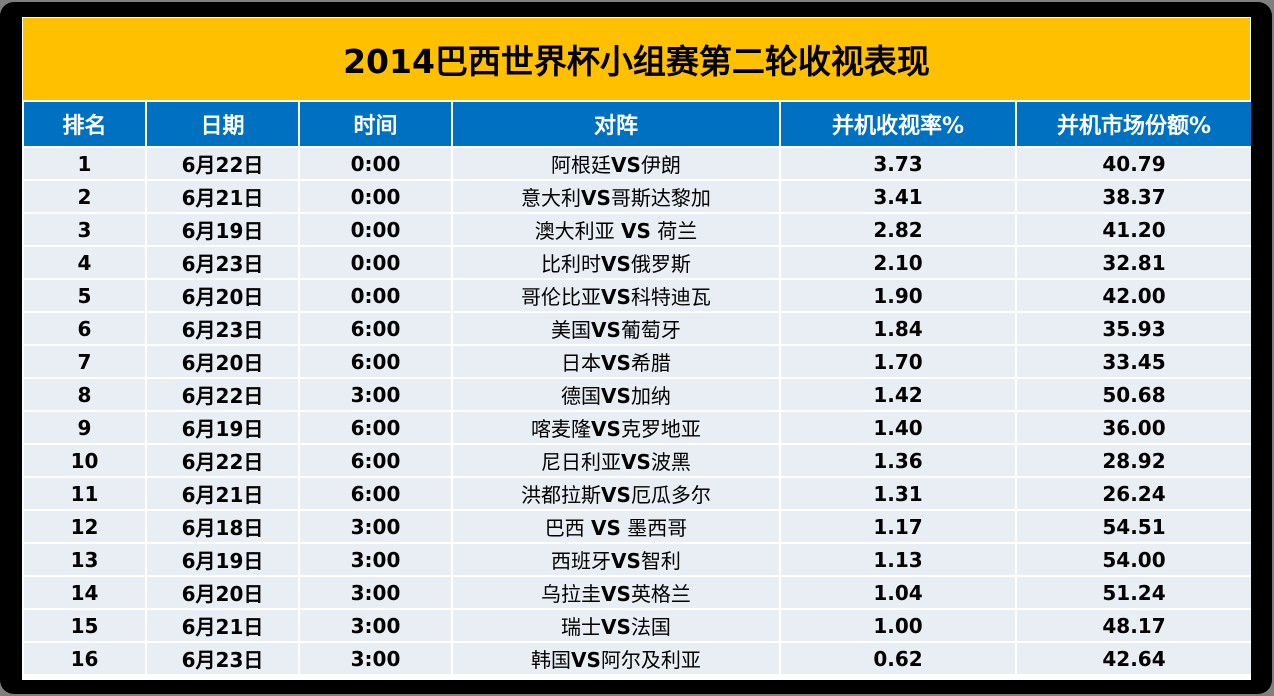  I want to click on table-title: 2014巴西世界杯小组赛第二轮收视表现, so click(636, 61).